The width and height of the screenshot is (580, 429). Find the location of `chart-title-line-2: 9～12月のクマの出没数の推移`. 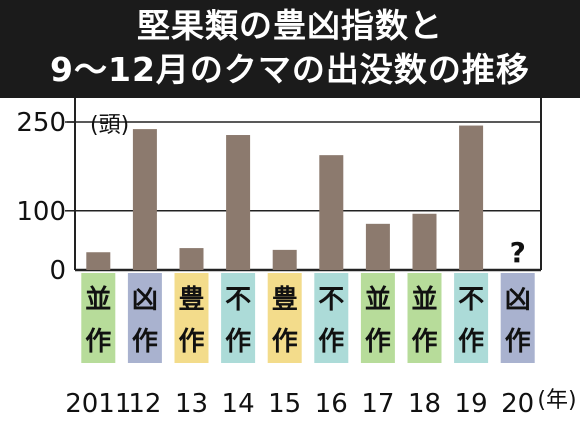

chart-title-line-2: 9～12月のクマの出没数の推移 is located at coordinates (290, 69).